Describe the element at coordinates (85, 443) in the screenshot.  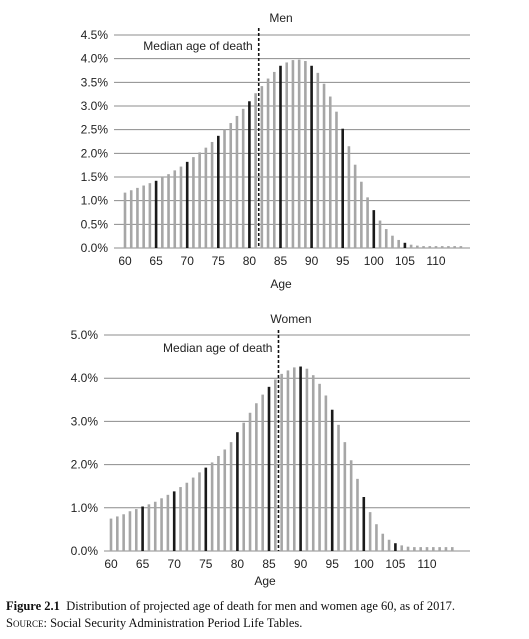
I see `y-axis: 0.0% 1.0% 2.0% 3.0% 4.0% 5.0%` at that location.